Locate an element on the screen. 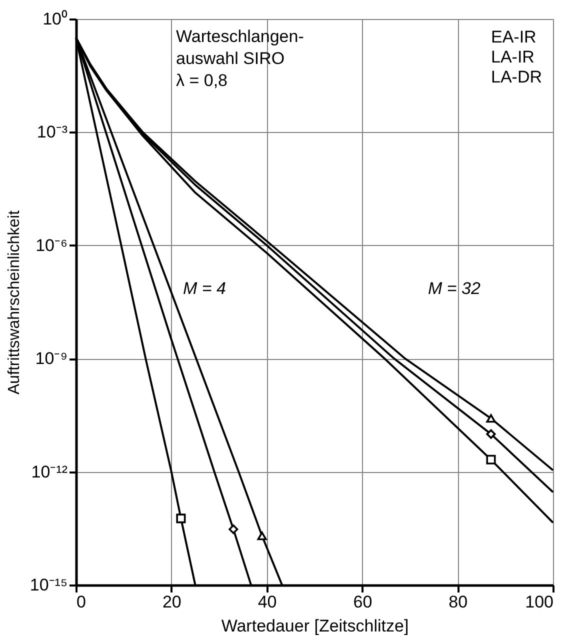  x-tick-label: 100 is located at coordinates (539, 602).